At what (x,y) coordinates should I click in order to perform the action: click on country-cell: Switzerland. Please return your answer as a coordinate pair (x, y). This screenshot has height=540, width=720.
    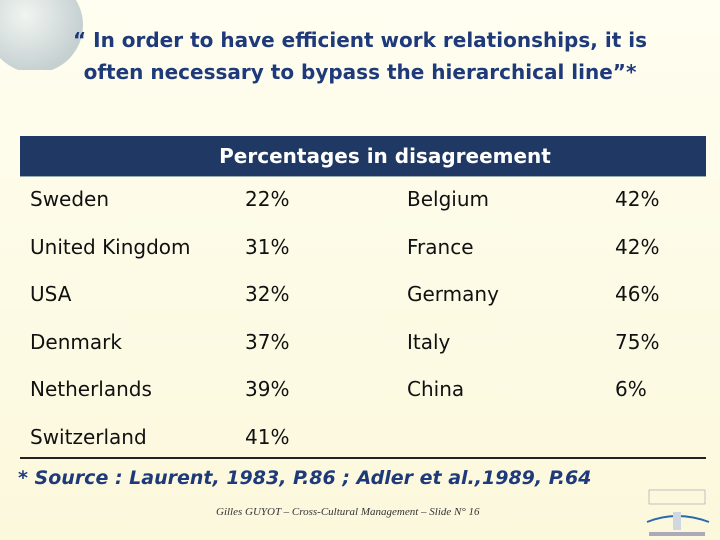
    Looking at the image, I should click on (88, 436).